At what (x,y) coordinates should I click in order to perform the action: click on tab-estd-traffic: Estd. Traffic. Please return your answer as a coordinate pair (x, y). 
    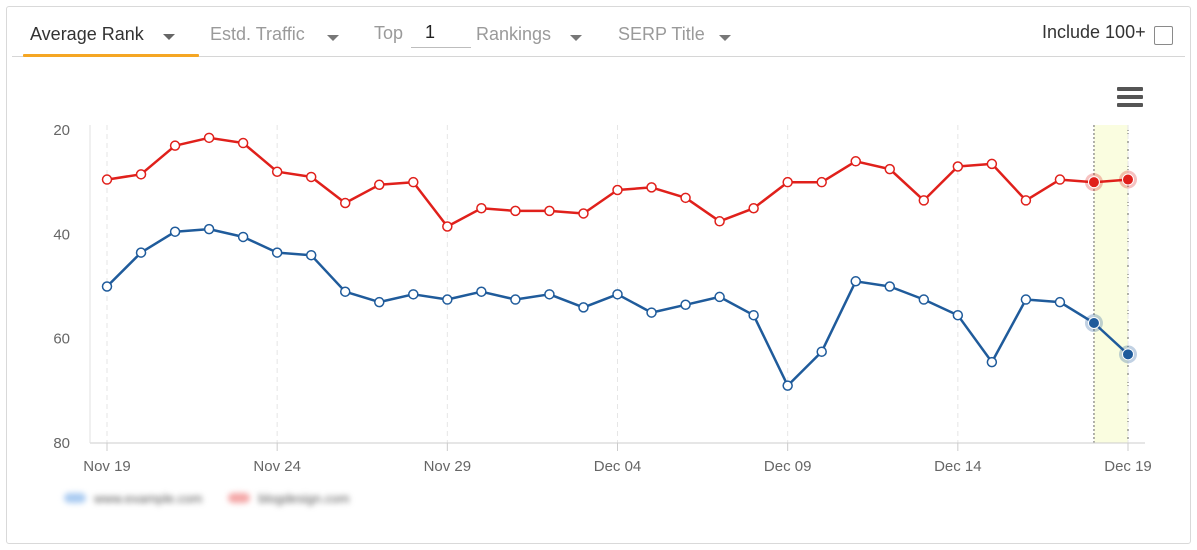
    Looking at the image, I should click on (257, 34).